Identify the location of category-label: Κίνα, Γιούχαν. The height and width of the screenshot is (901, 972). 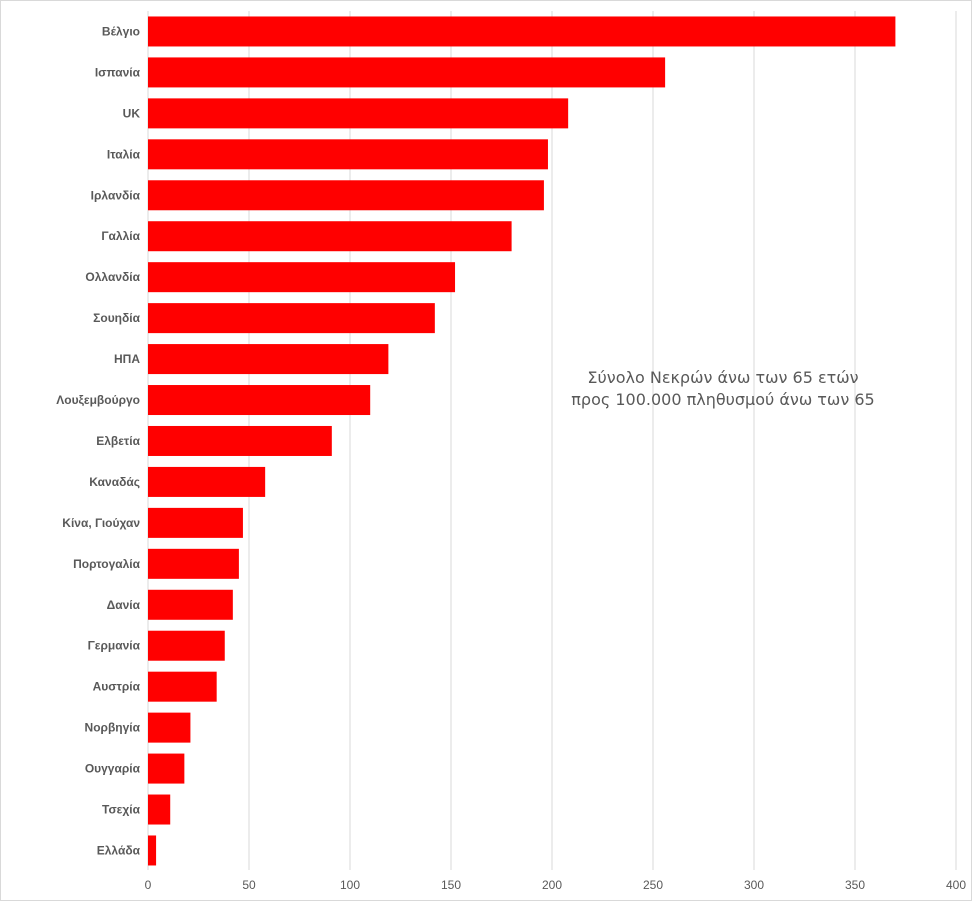
(101, 523).